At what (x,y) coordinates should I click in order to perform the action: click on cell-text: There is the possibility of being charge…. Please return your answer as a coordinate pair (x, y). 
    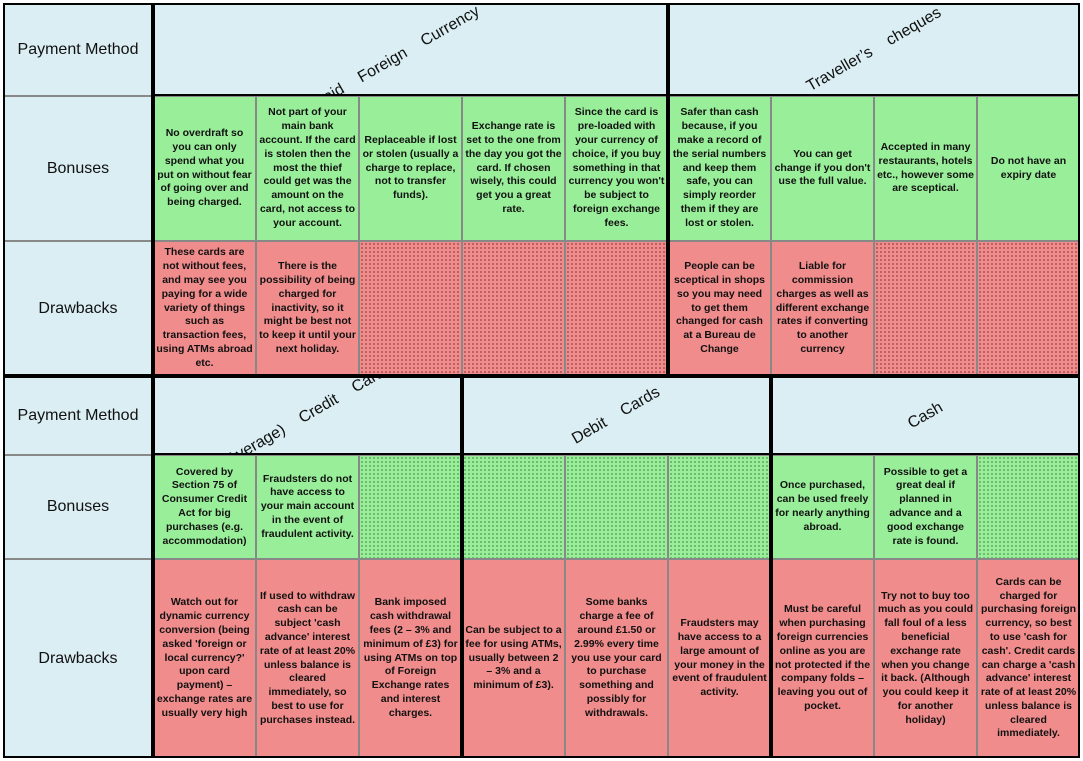
    Looking at the image, I should click on (307, 307).